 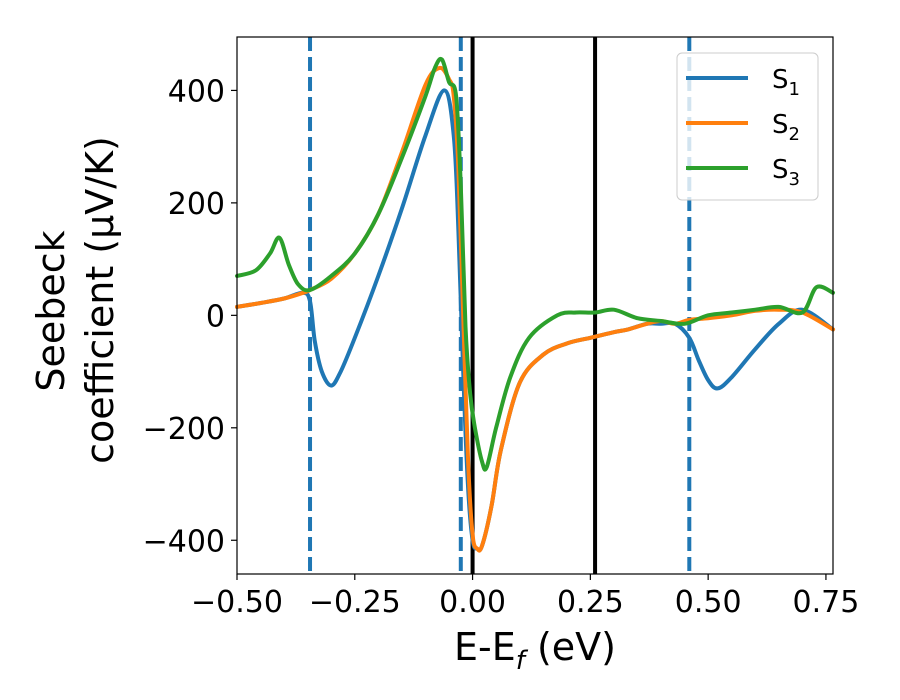 What do you see at coordinates (590, 602) in the screenshot?
I see `x-tick-label: 0.25` at bounding box center [590, 602].